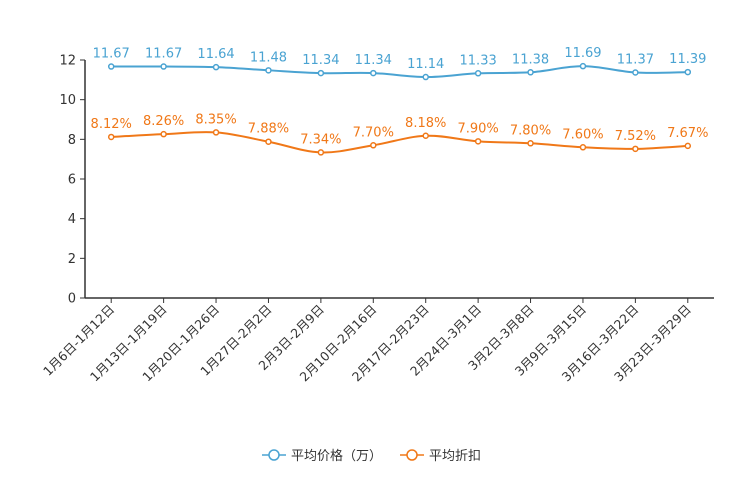 The image size is (744, 496). What do you see at coordinates (530, 59) in the screenshot?
I see `data-label: 11.38` at bounding box center [530, 59].